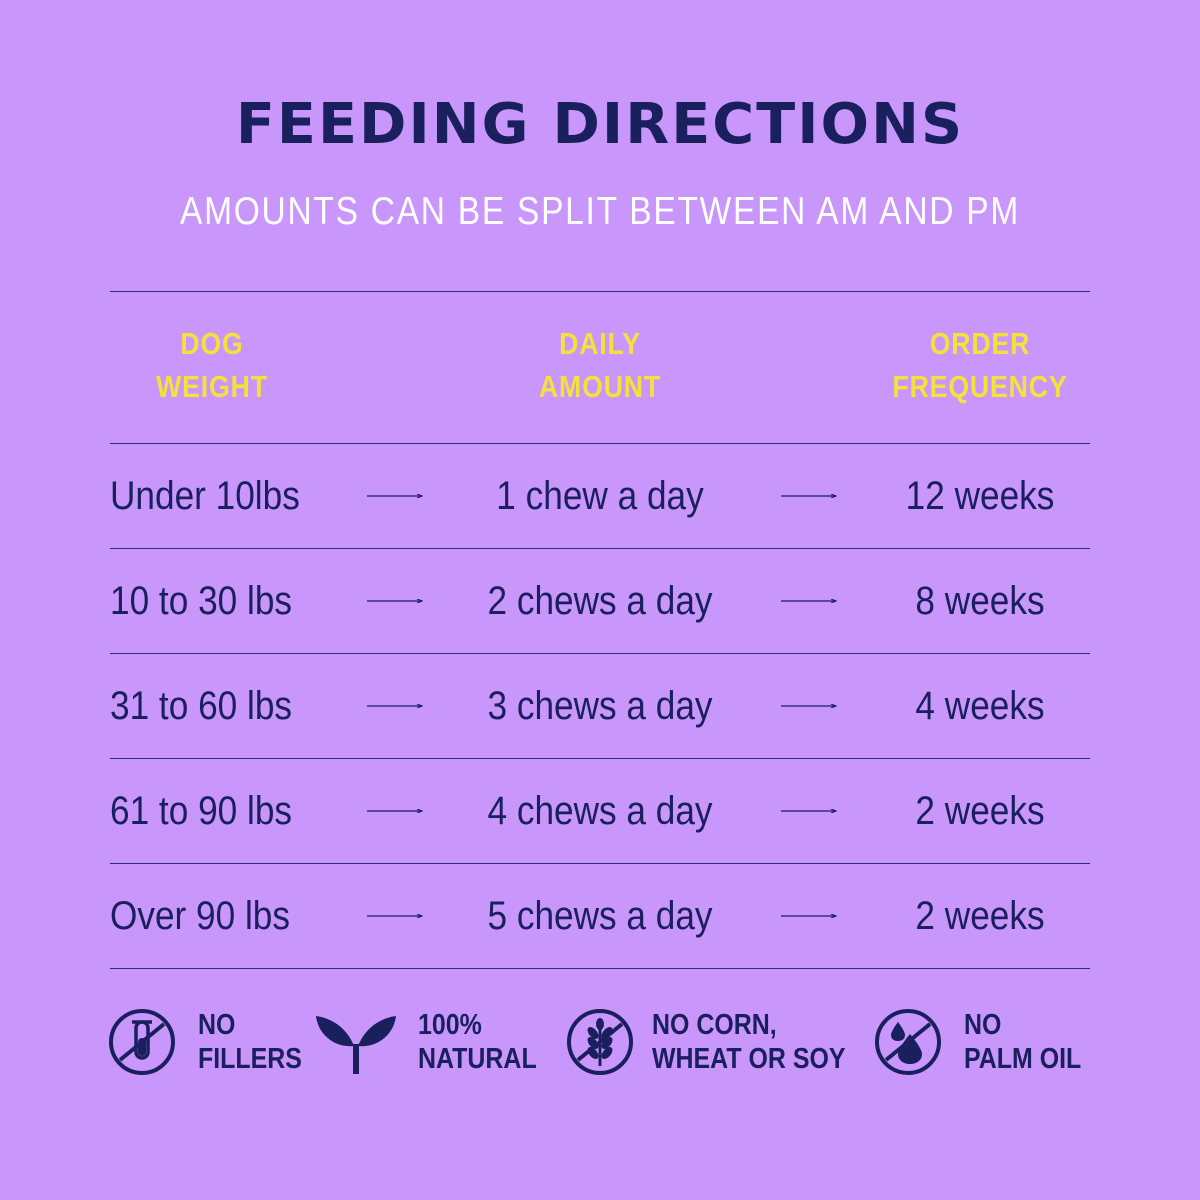  Describe the element at coordinates (749, 1042) in the screenshot. I see `badge-label: NO CORN, WHEAT OR SOY` at that location.